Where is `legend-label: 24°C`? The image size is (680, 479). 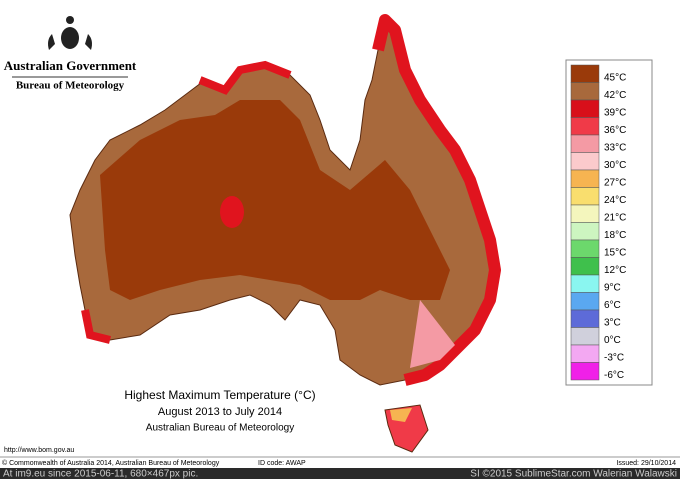 legend-label: 24°C is located at coordinates (615, 200).